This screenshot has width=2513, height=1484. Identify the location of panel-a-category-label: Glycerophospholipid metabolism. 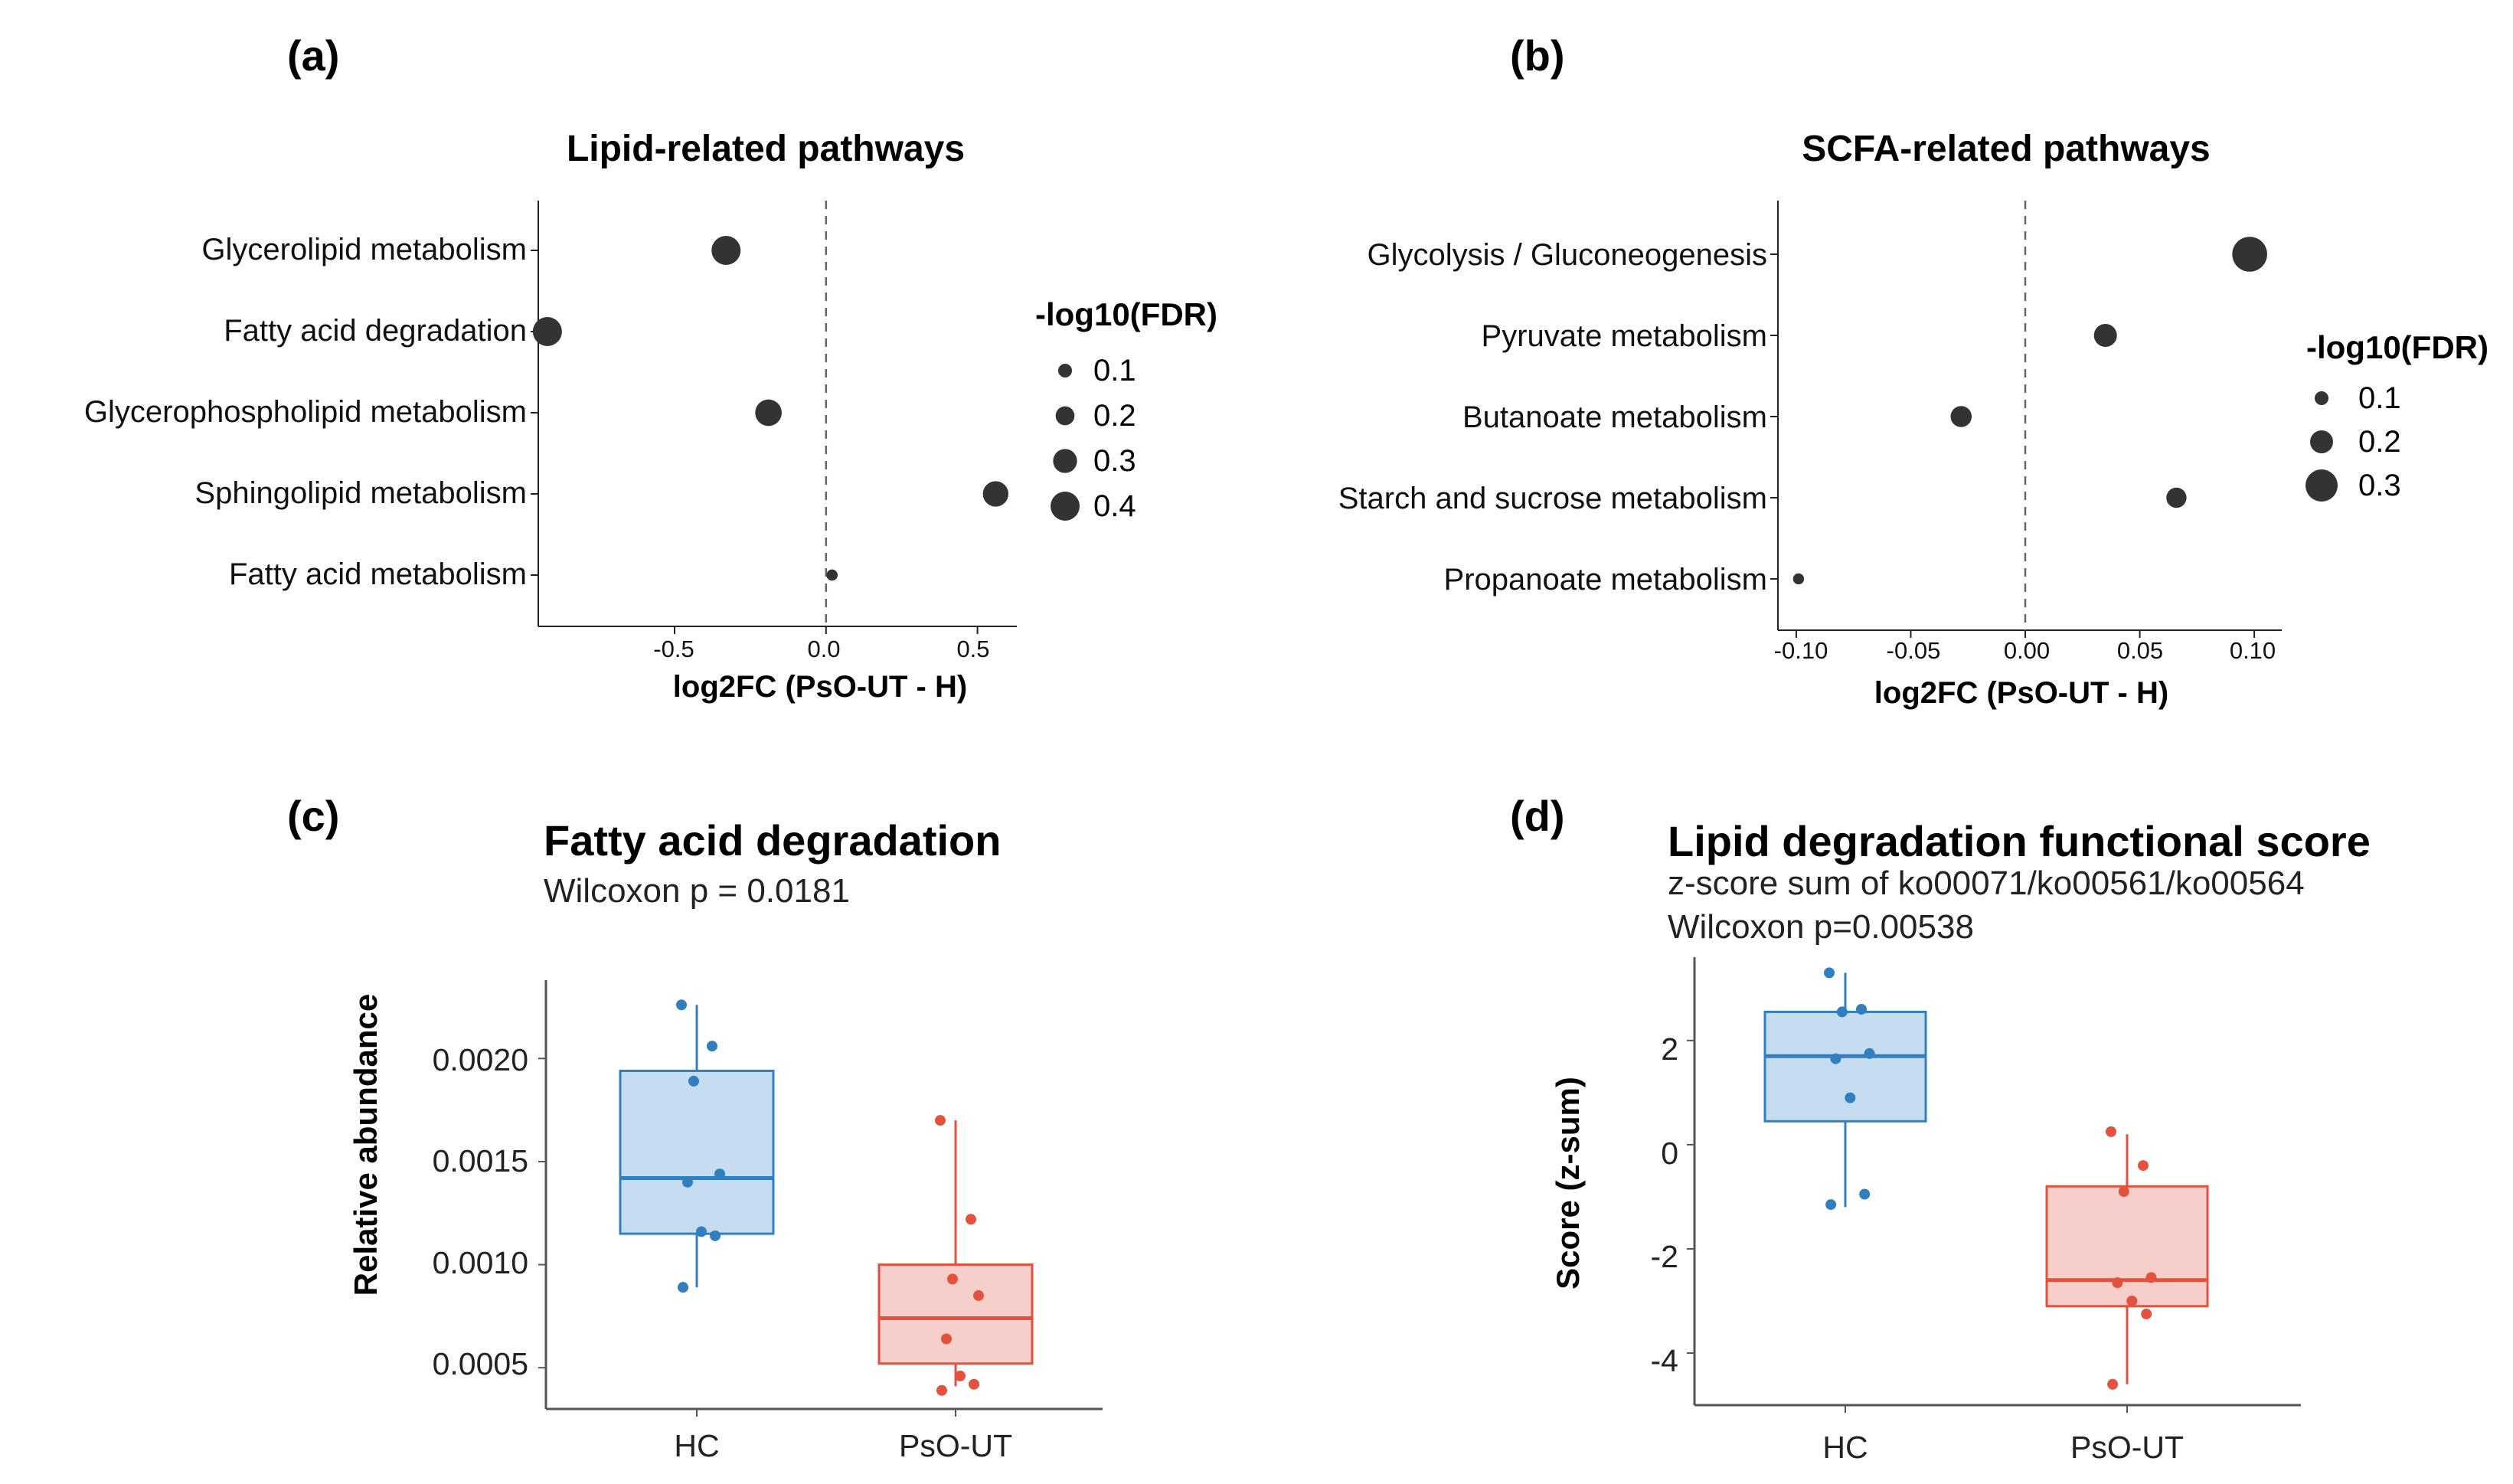
(306, 412).